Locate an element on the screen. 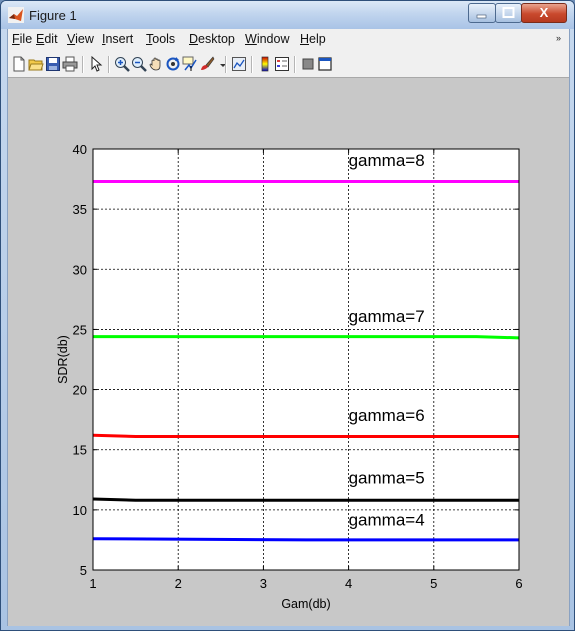  annotations: gamma=8 gamma=7 gamma=6 gamma=5 gamma=4 is located at coordinates (387, 340).